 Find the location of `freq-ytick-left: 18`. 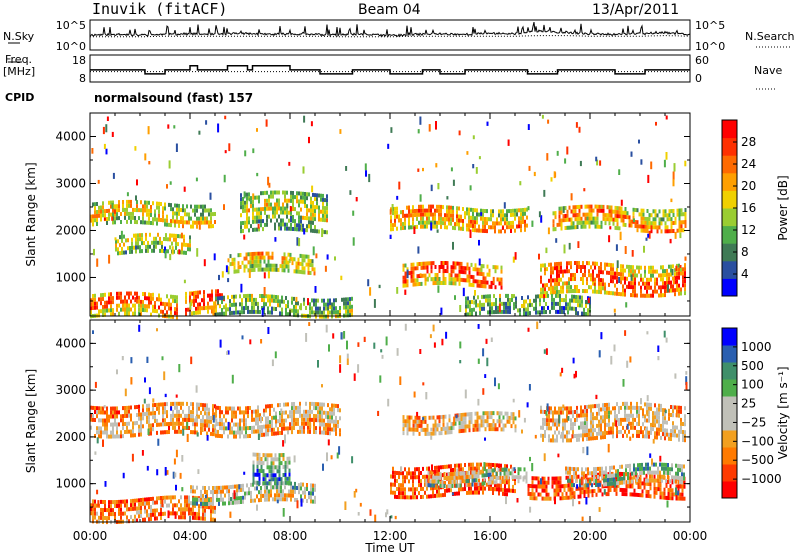

freq-ytick-left: 18 is located at coordinates (79, 60).